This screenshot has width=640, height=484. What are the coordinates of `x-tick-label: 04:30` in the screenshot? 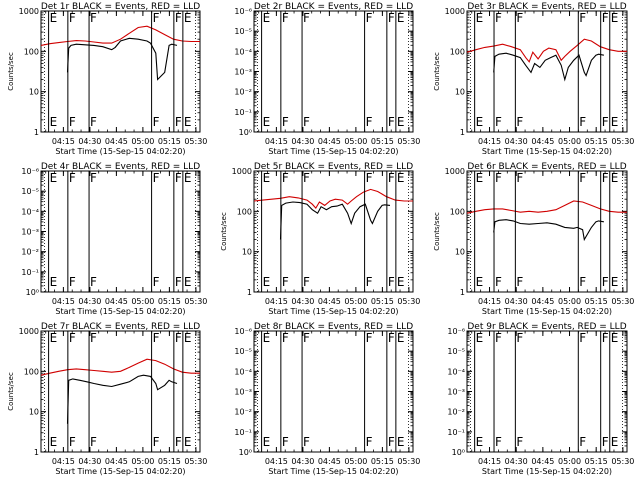 It's located at (89, 461).